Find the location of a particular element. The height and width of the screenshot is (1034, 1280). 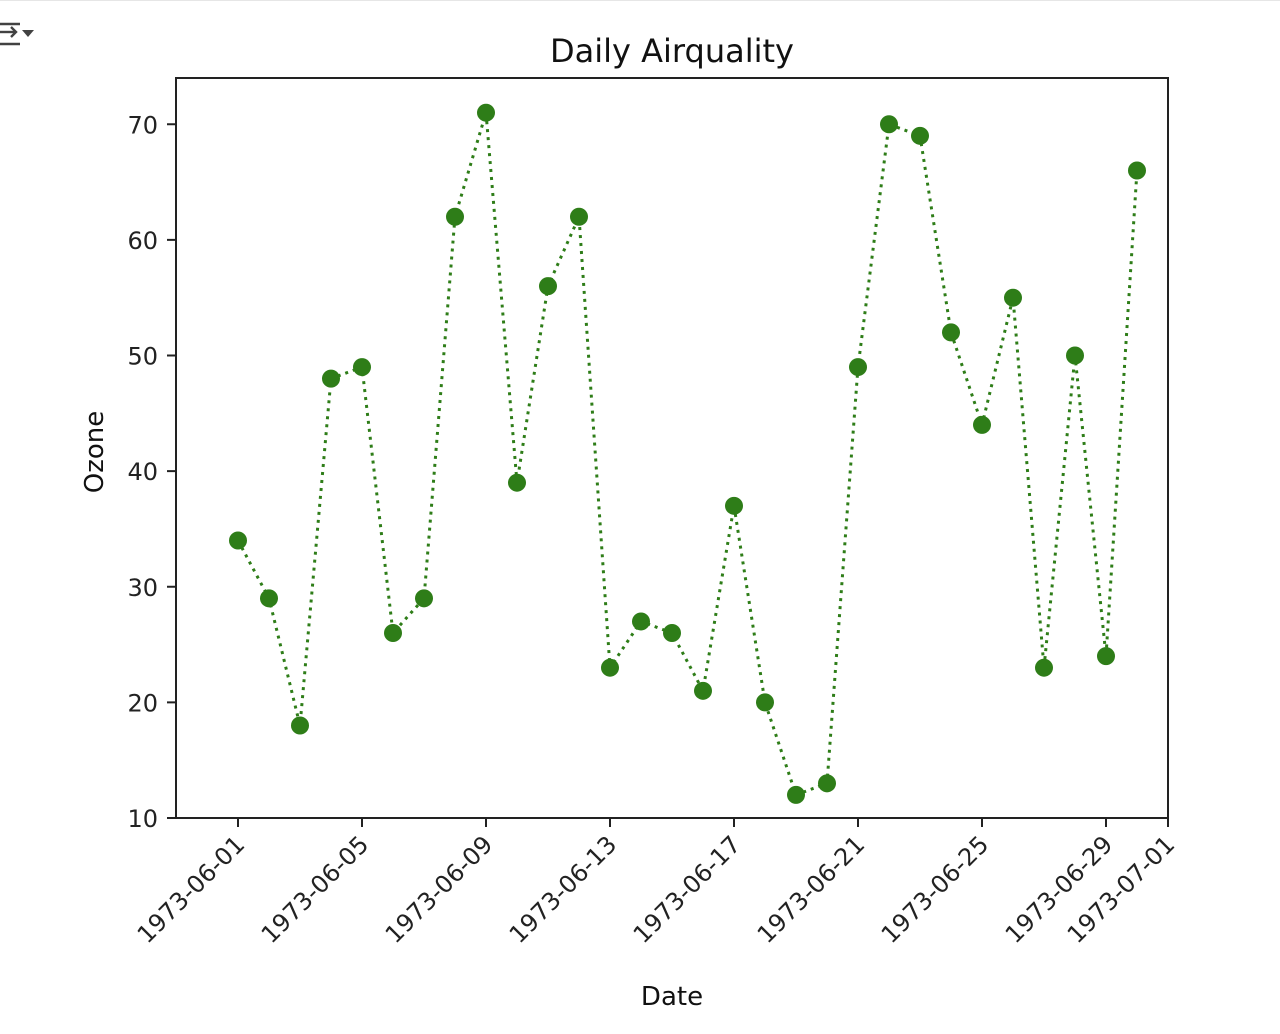

x-axis-label: Date is located at coordinates (672, 997).